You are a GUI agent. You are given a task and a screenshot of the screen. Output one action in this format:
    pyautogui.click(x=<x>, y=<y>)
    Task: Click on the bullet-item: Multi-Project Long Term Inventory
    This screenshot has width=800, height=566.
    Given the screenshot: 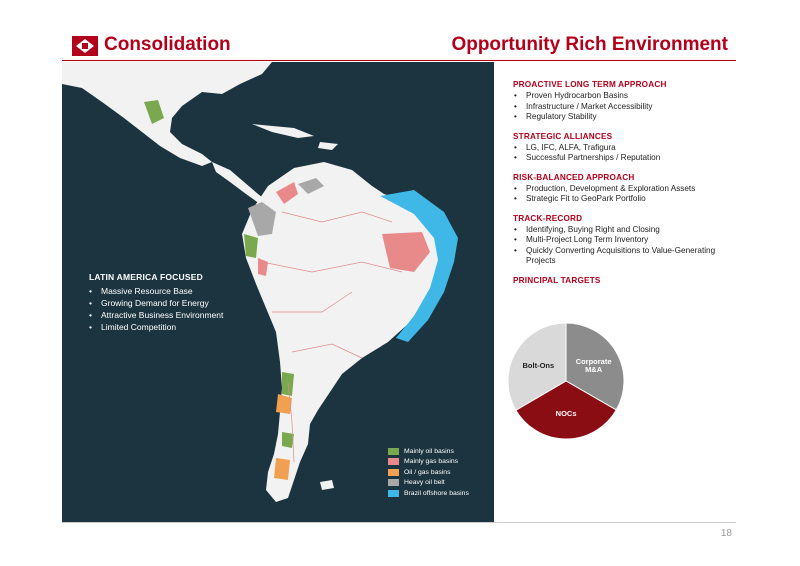 What is the action you would take?
    pyautogui.click(x=625, y=240)
    